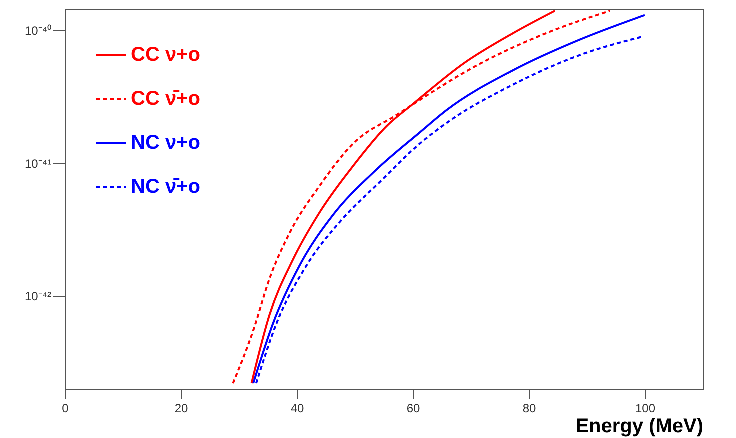 This screenshot has height=438, width=736. I want to click on legend-label: NC ν+o, so click(165, 143).